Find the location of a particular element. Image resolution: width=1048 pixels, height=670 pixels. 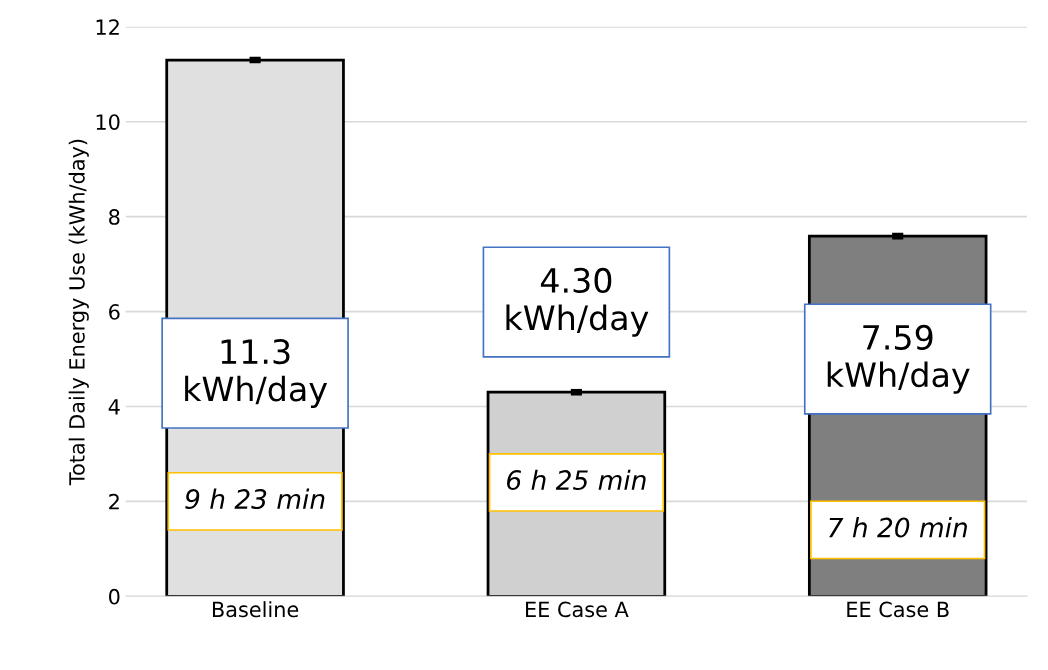

y-tick-label: 6 is located at coordinates (114, 312).